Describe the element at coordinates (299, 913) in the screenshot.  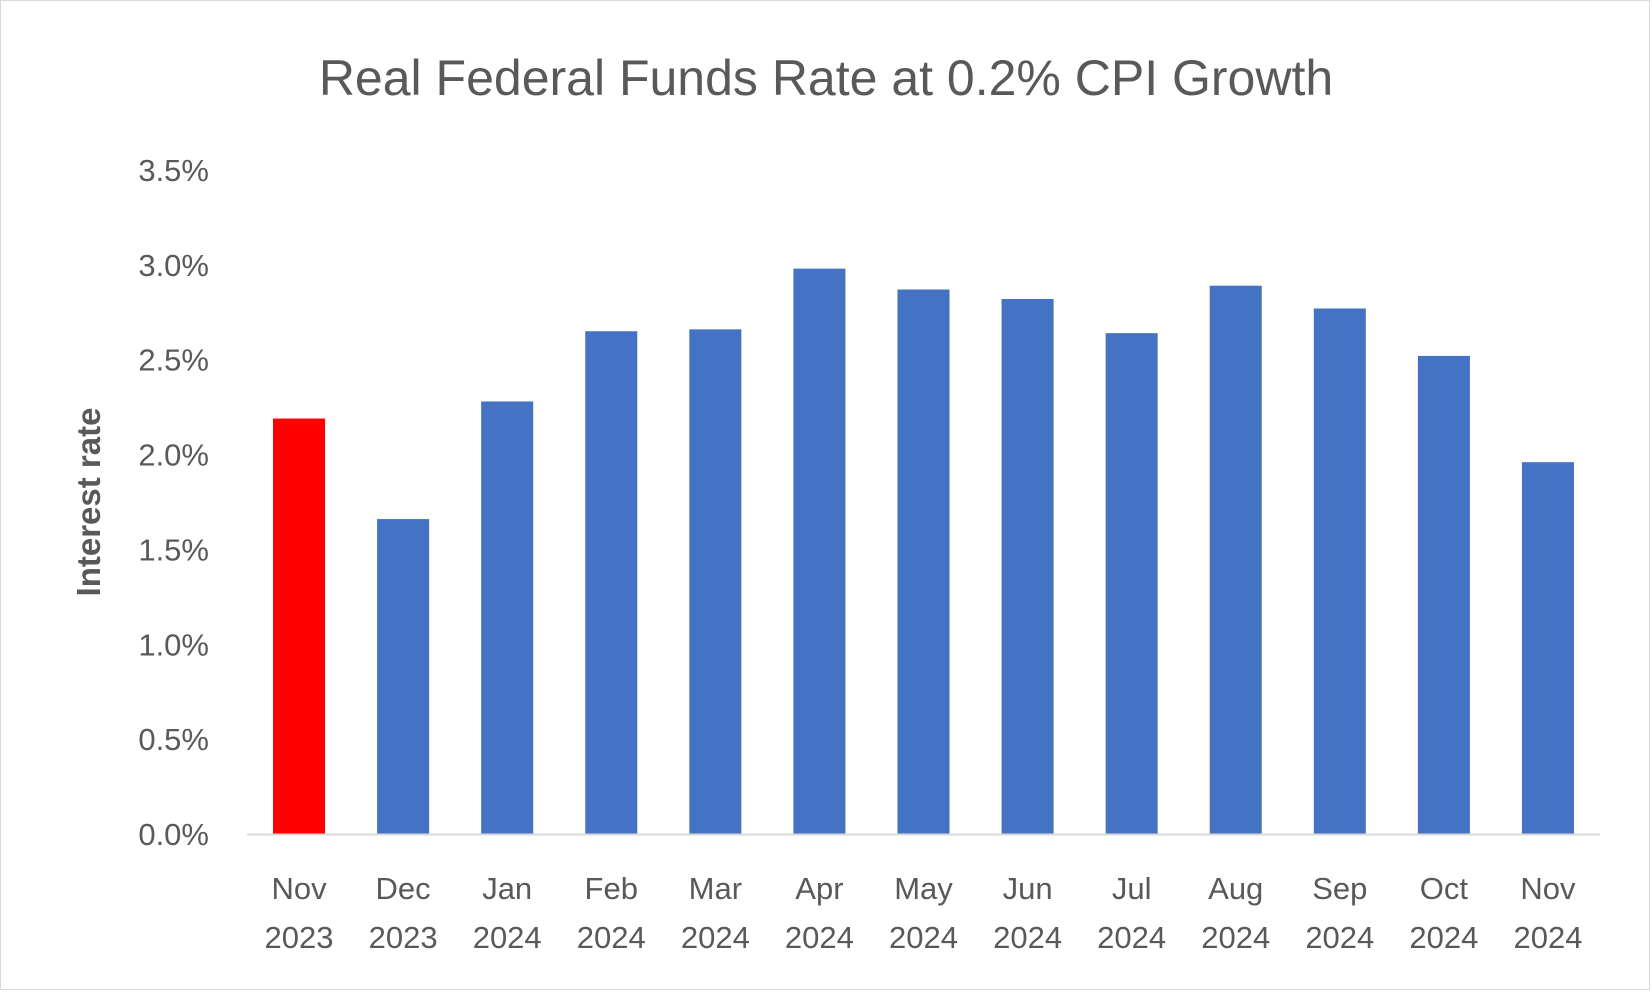
I see `x-tick-label: Nov 2023` at that location.